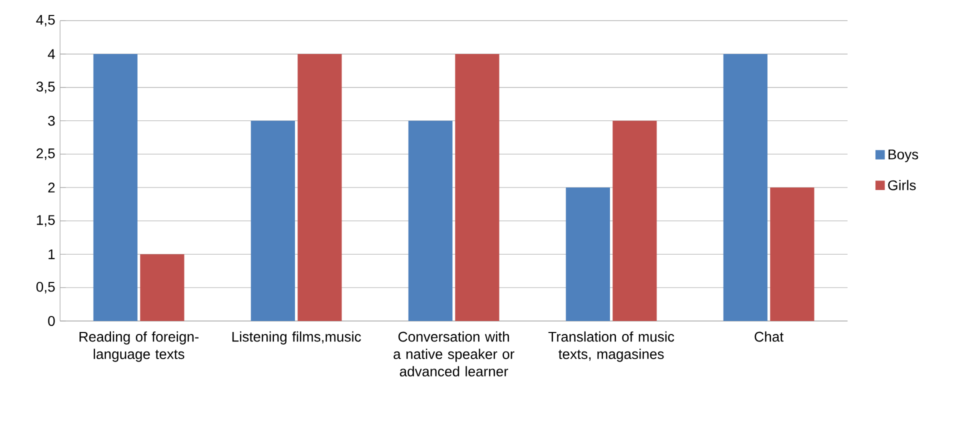 This screenshot has width=957, height=430. What do you see at coordinates (903, 155) in the screenshot?
I see `legend-label: Boys` at bounding box center [903, 155].